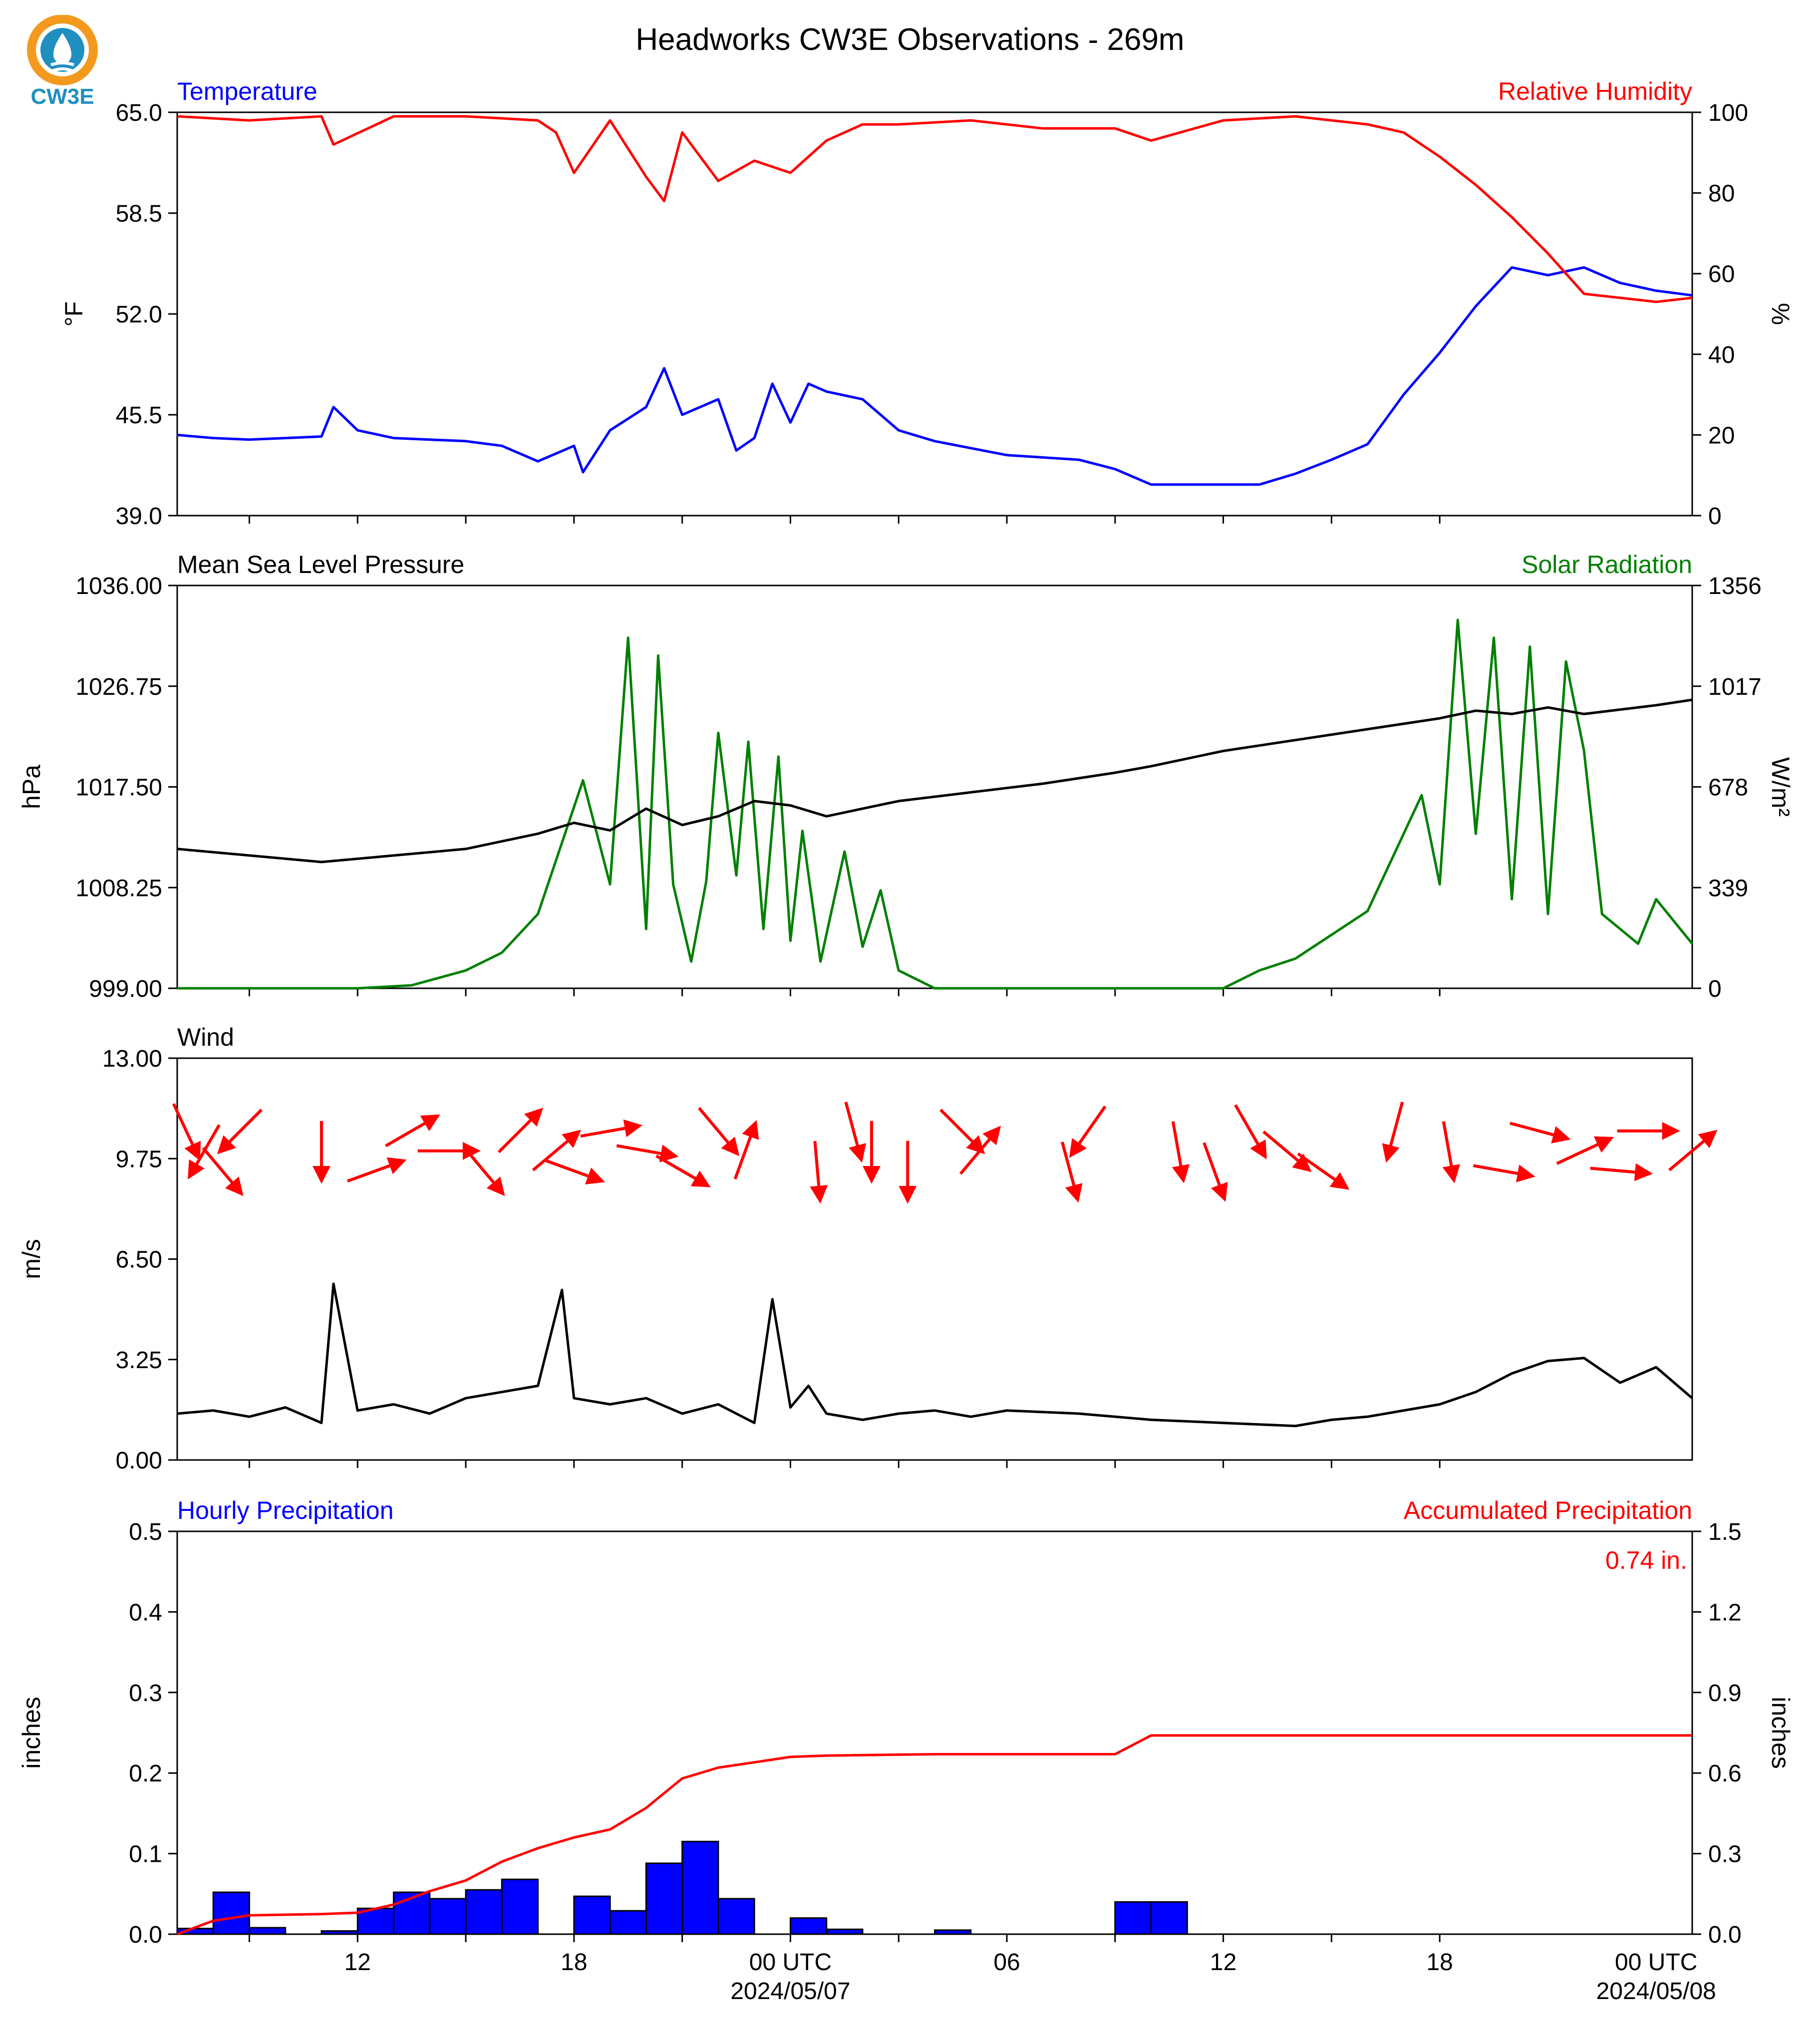 This screenshot has width=1820, height=2028. What do you see at coordinates (909, 39) in the screenshot?
I see `chart-title: Headworks CW3E Observations - 269m` at bounding box center [909, 39].